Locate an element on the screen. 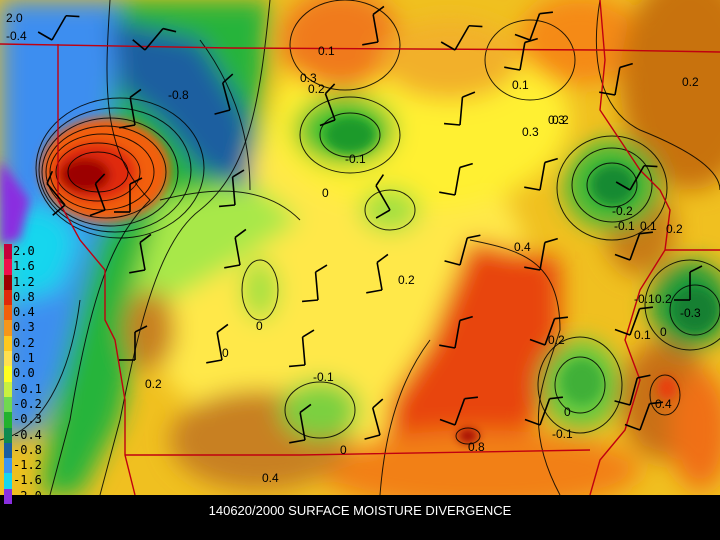  contour-label: -0.3 is located at coordinates (690, 313).